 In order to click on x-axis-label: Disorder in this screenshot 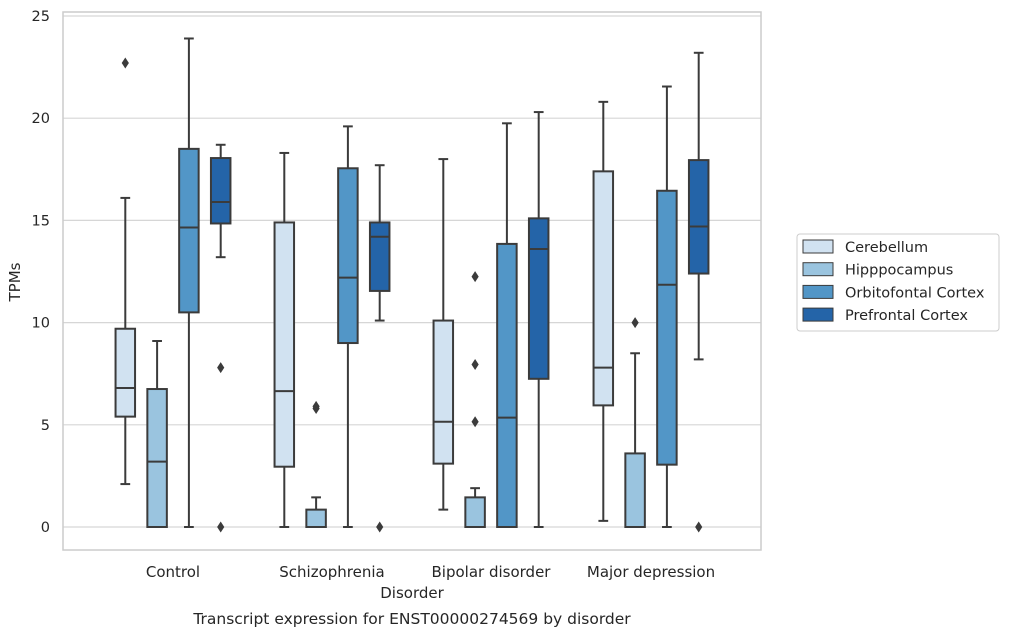, I will do `click(412, 593)`.